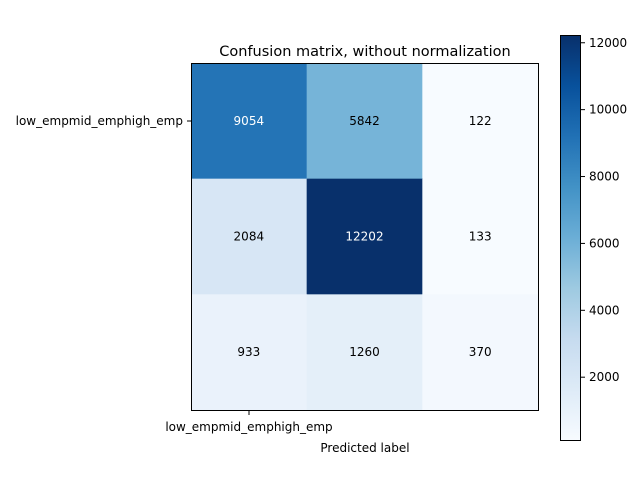  What do you see at coordinates (99, 121) in the screenshot?
I see `y-tick-label: low_empmid_emphigh_emp` at bounding box center [99, 121].